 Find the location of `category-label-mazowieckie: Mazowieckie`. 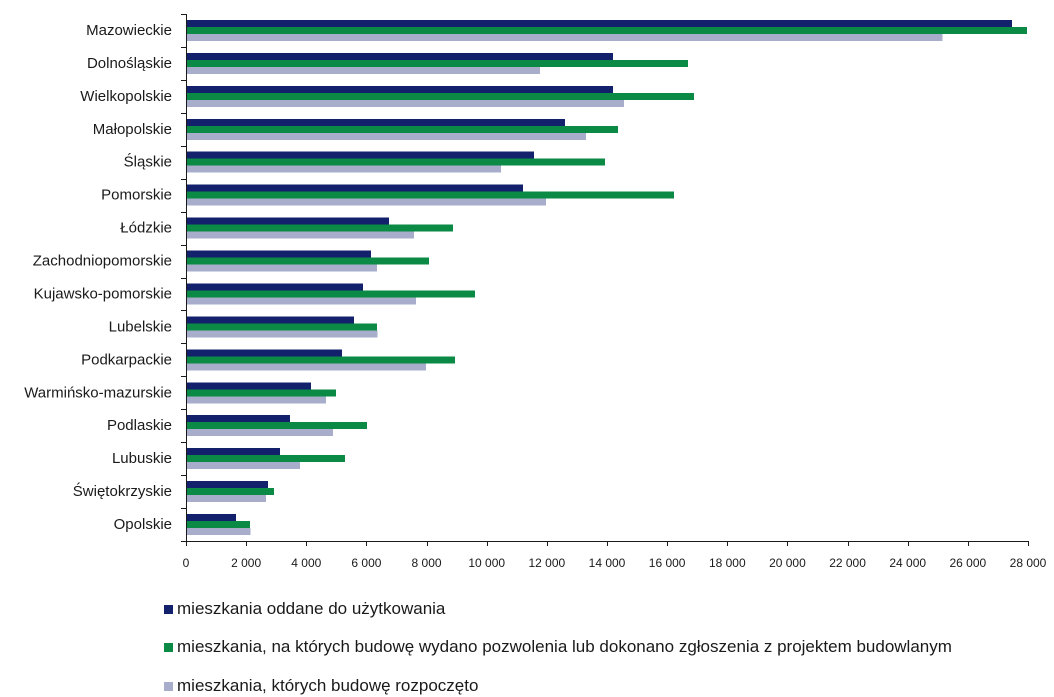

category-label-mazowieckie: Mazowieckie is located at coordinates (129, 30).